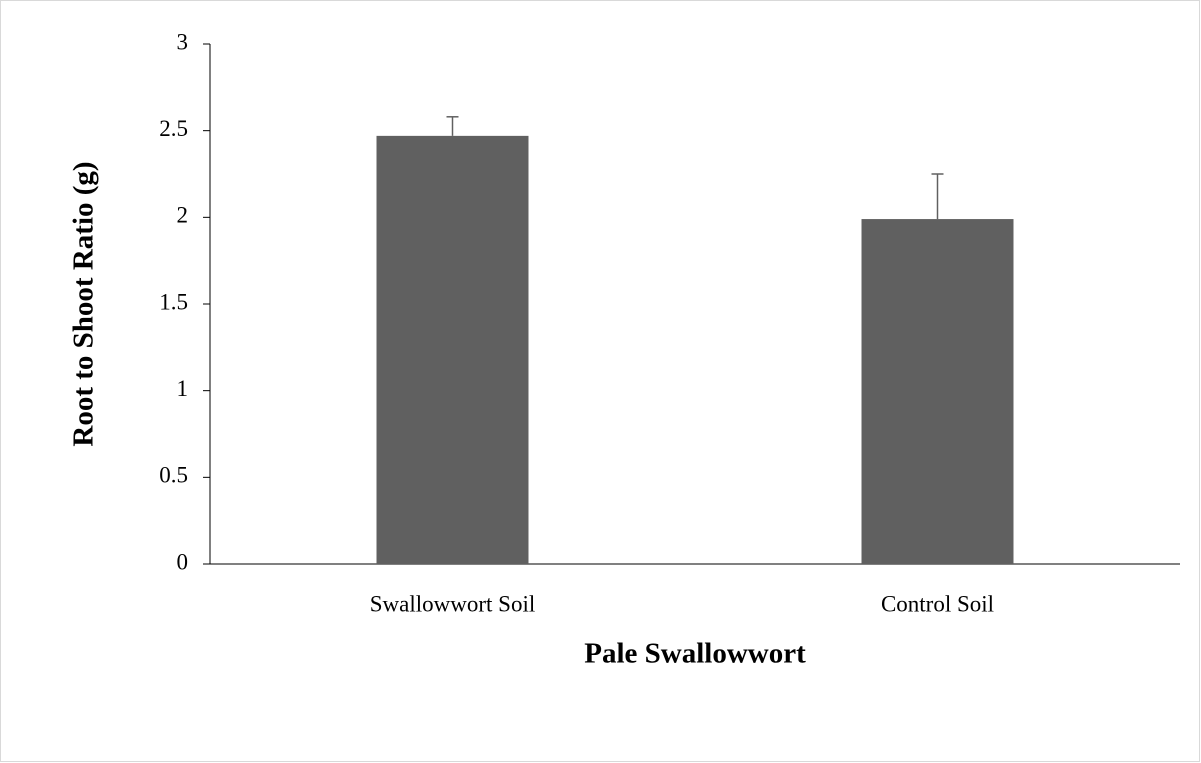  Describe the element at coordinates (452, 603) in the screenshot. I see `x-tick-label: Swallowwort Soil` at that location.